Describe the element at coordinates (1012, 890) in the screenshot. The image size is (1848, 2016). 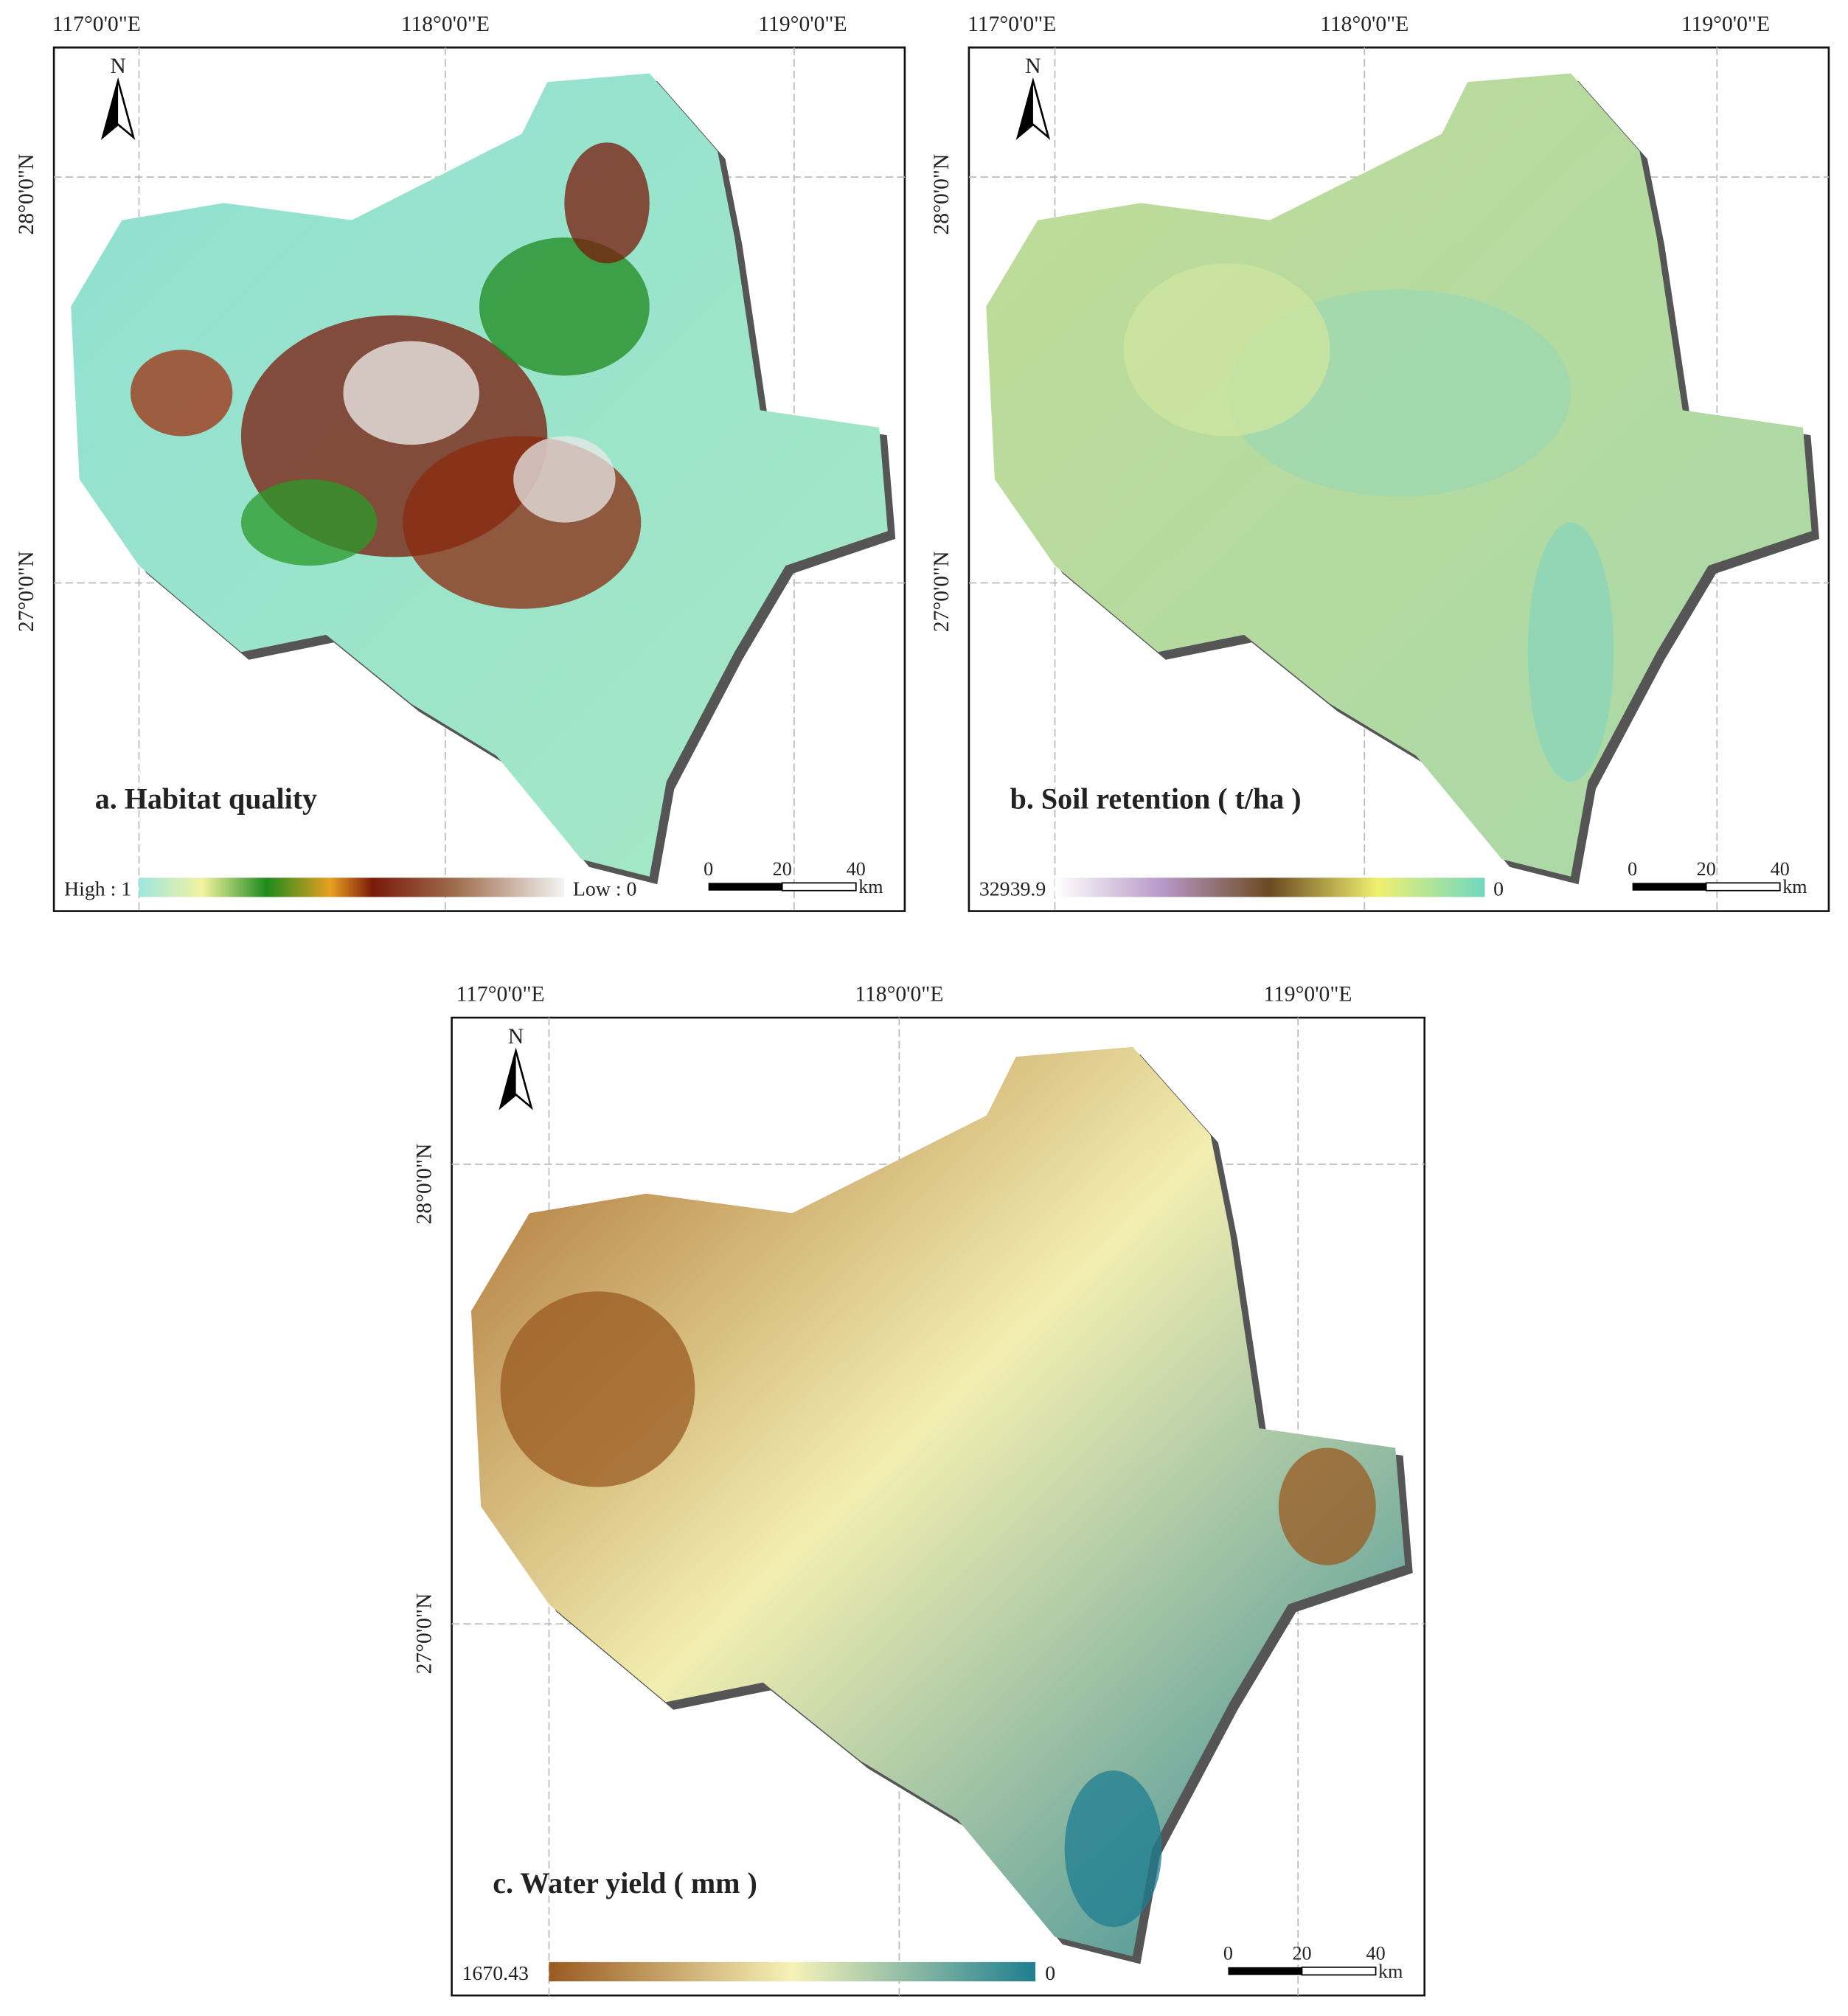
I see `legend-start: 32939.9` at that location.